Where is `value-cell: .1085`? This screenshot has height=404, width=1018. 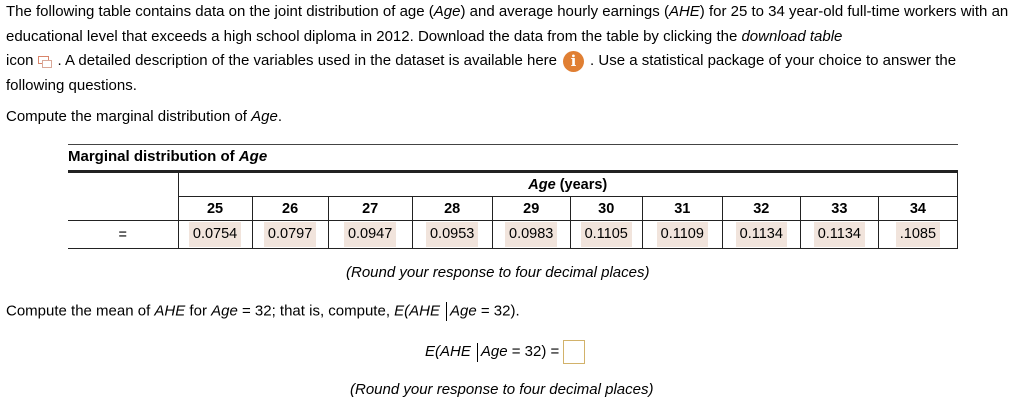 value-cell: .1085 is located at coordinates (918, 234).